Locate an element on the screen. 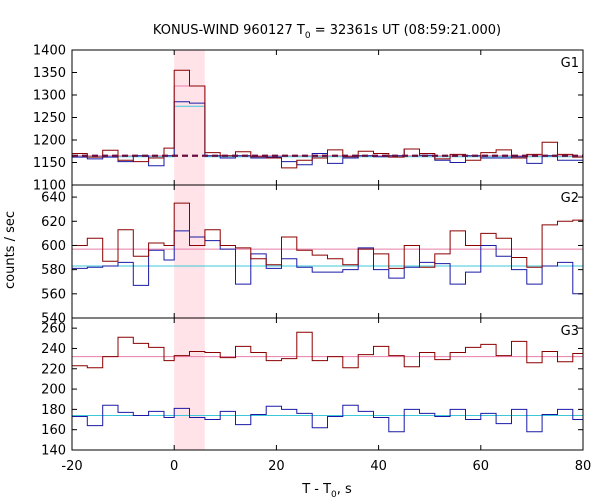  fit-line-pink is located at coordinates (327, 121).